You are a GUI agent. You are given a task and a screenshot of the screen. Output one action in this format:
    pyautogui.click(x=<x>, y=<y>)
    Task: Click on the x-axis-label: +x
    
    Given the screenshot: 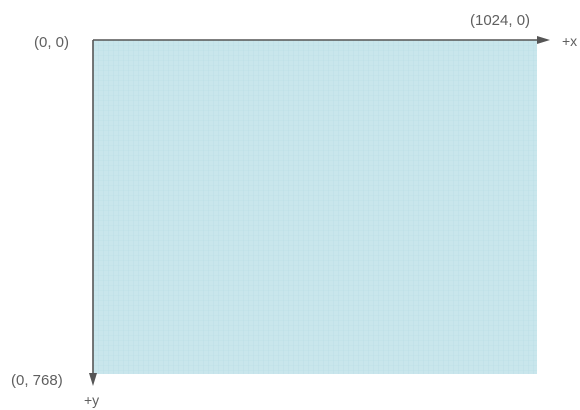 What is the action you would take?
    pyautogui.click(x=570, y=41)
    